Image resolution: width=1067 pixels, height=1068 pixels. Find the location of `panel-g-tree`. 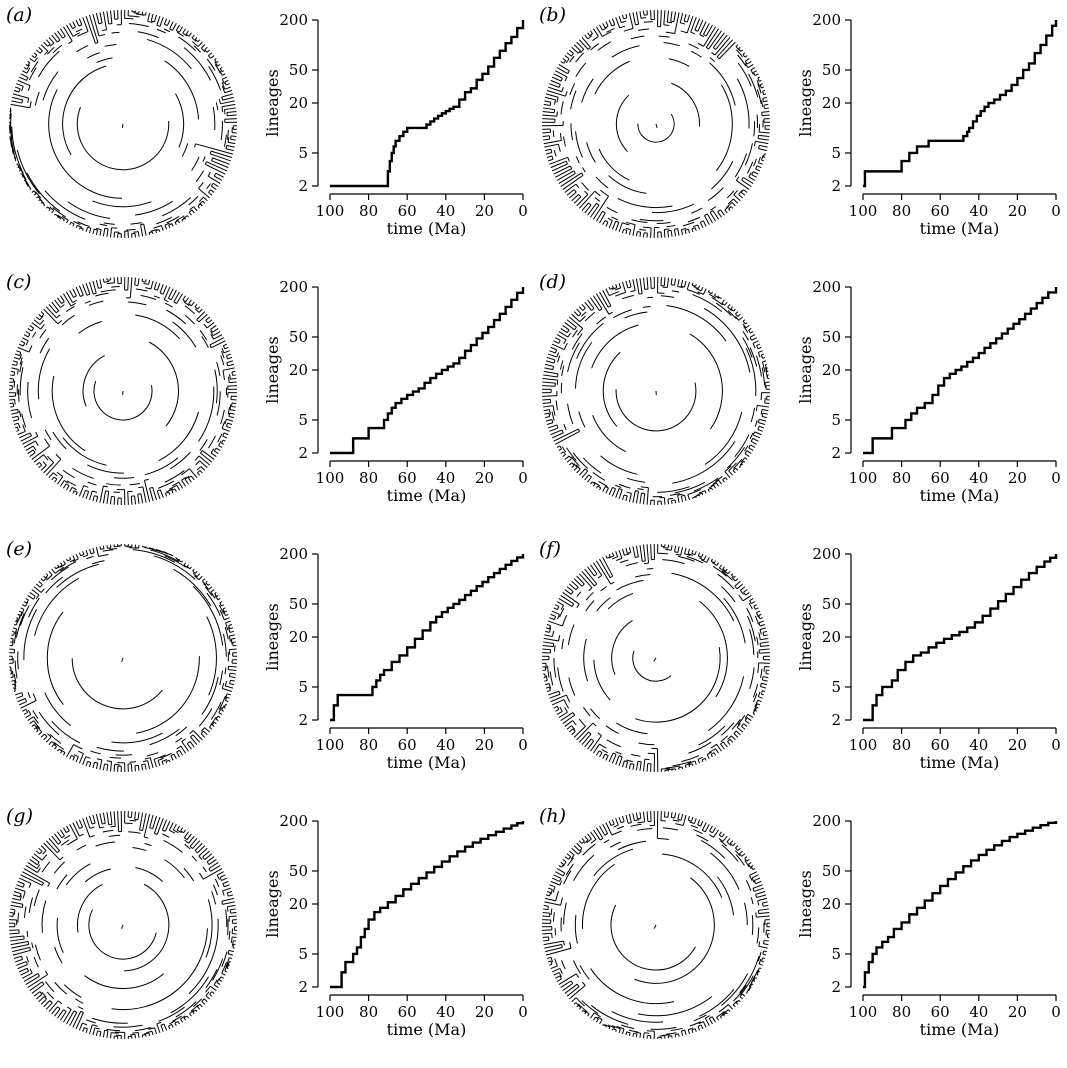

panel-g-tree is located at coordinates (123, 925).